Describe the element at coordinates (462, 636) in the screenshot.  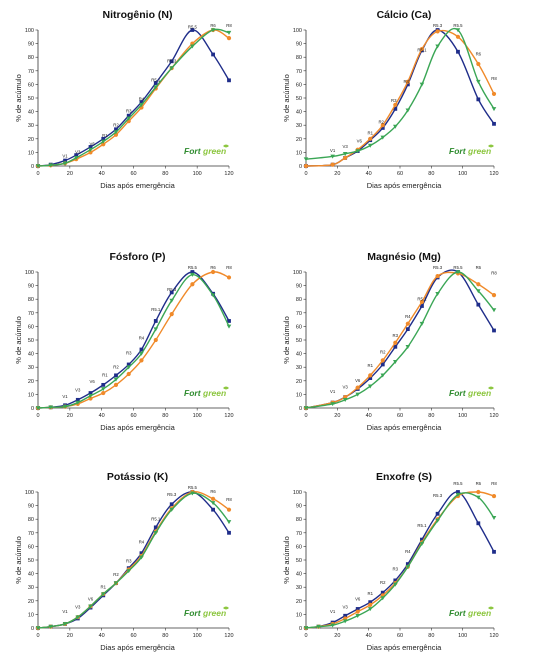
I see `x-tick-label: 100` at that location.